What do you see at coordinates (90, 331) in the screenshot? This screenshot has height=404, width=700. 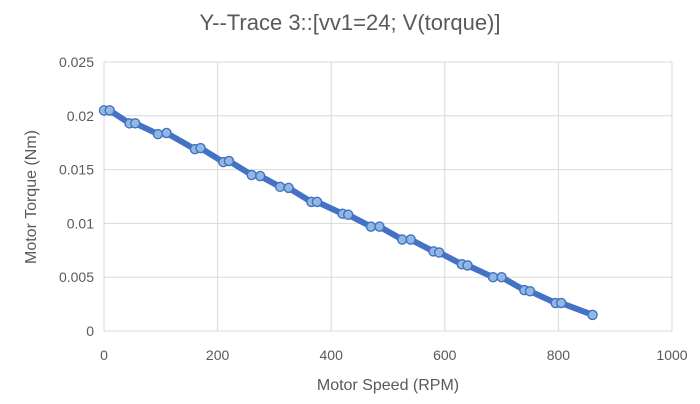 I see `y-tick-label: 0` at bounding box center [90, 331].